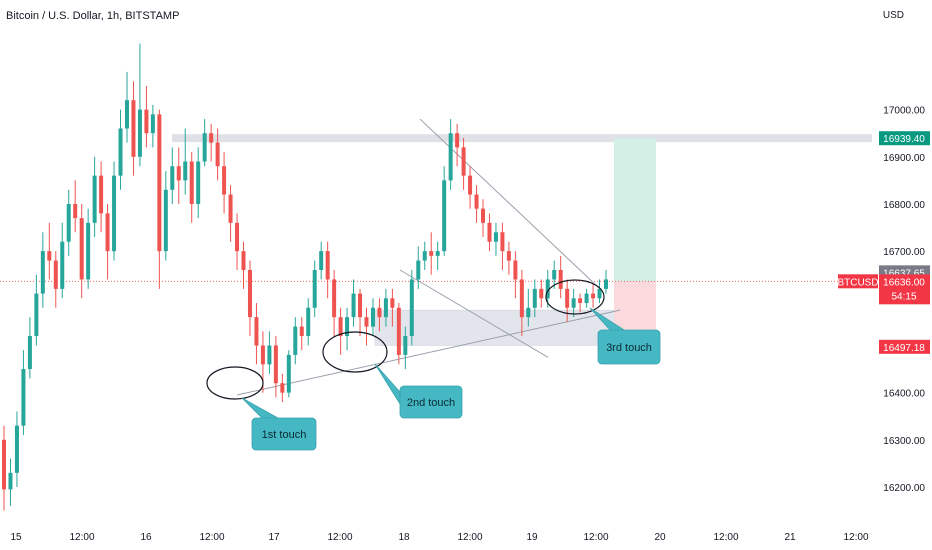  I want to click on stop-price-tag-label: 16497.18, so click(904, 348).